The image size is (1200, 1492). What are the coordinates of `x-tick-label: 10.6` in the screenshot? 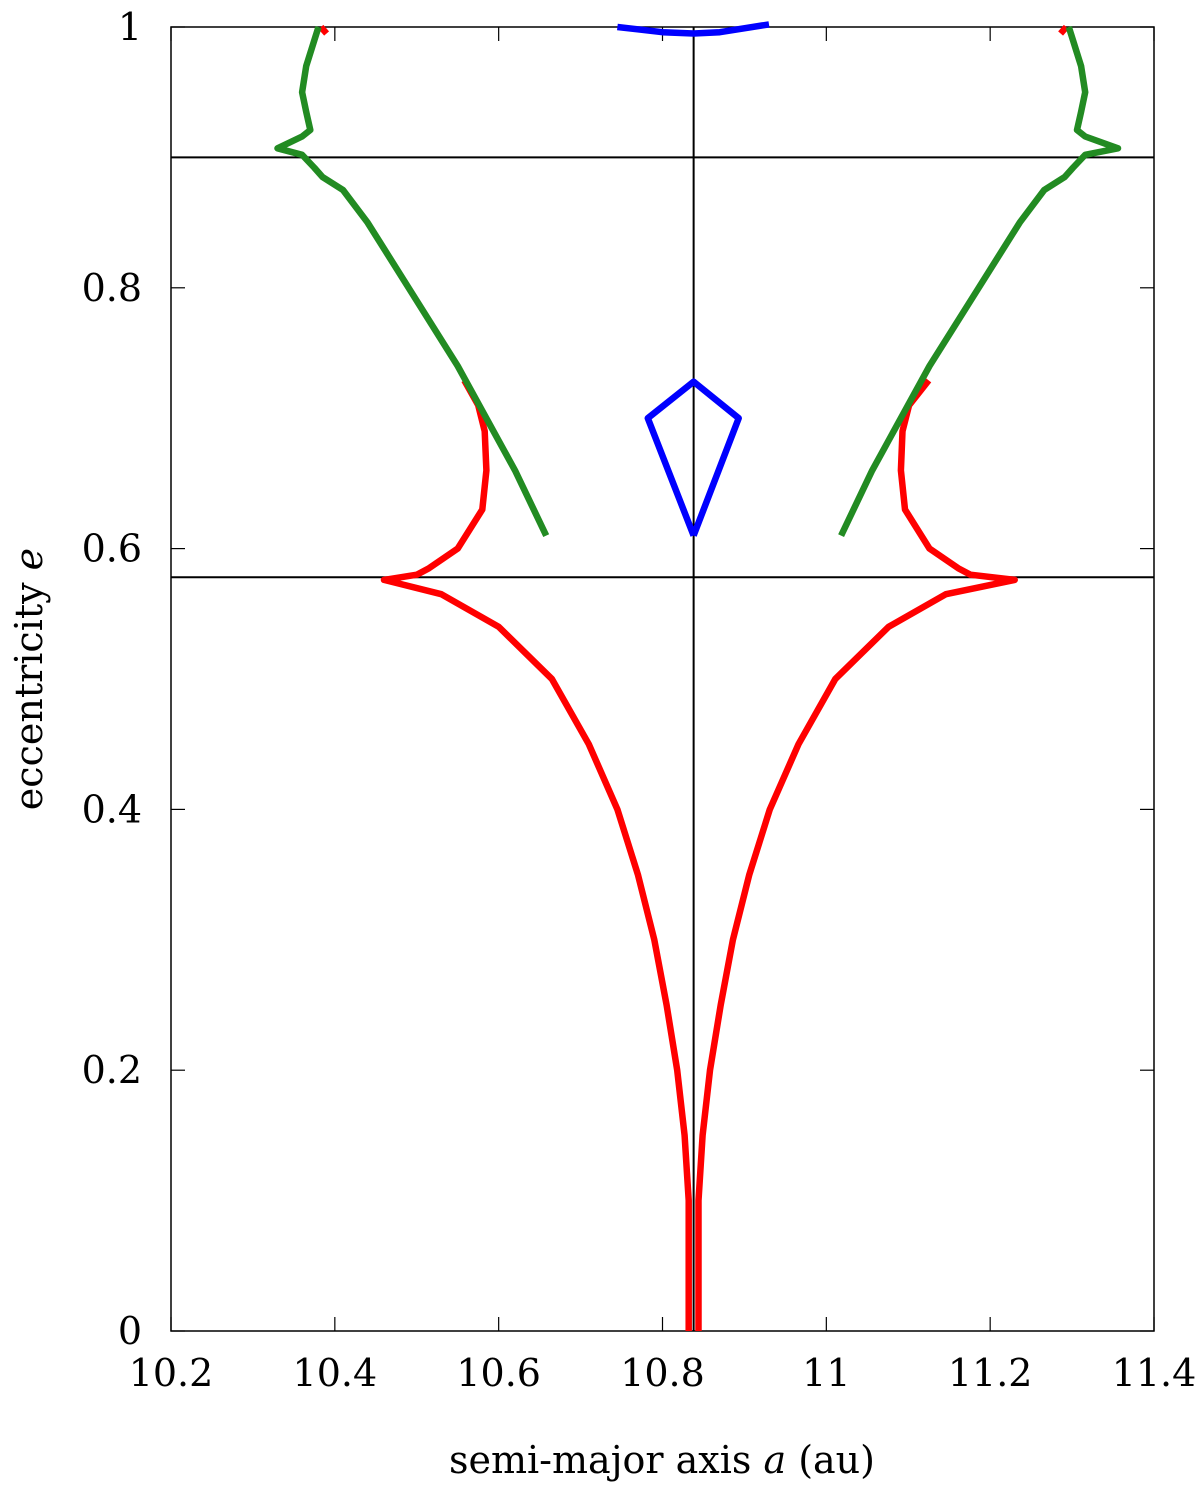 It's located at (498, 1373).